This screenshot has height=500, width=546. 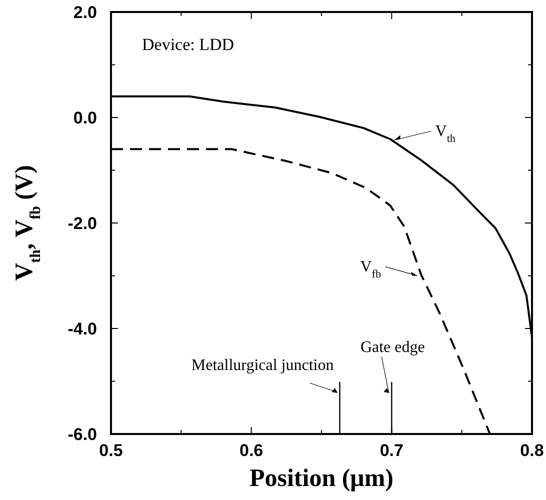 I want to click on annotation: Device: LDD, so click(x=188, y=44).